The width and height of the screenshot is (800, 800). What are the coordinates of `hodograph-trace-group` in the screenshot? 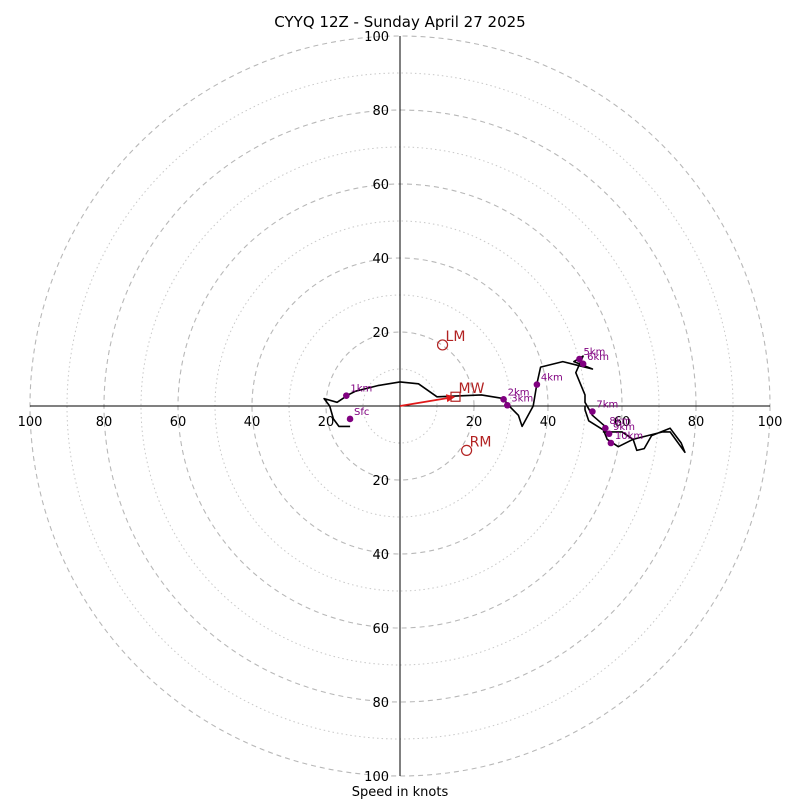 It's located at (504, 404).